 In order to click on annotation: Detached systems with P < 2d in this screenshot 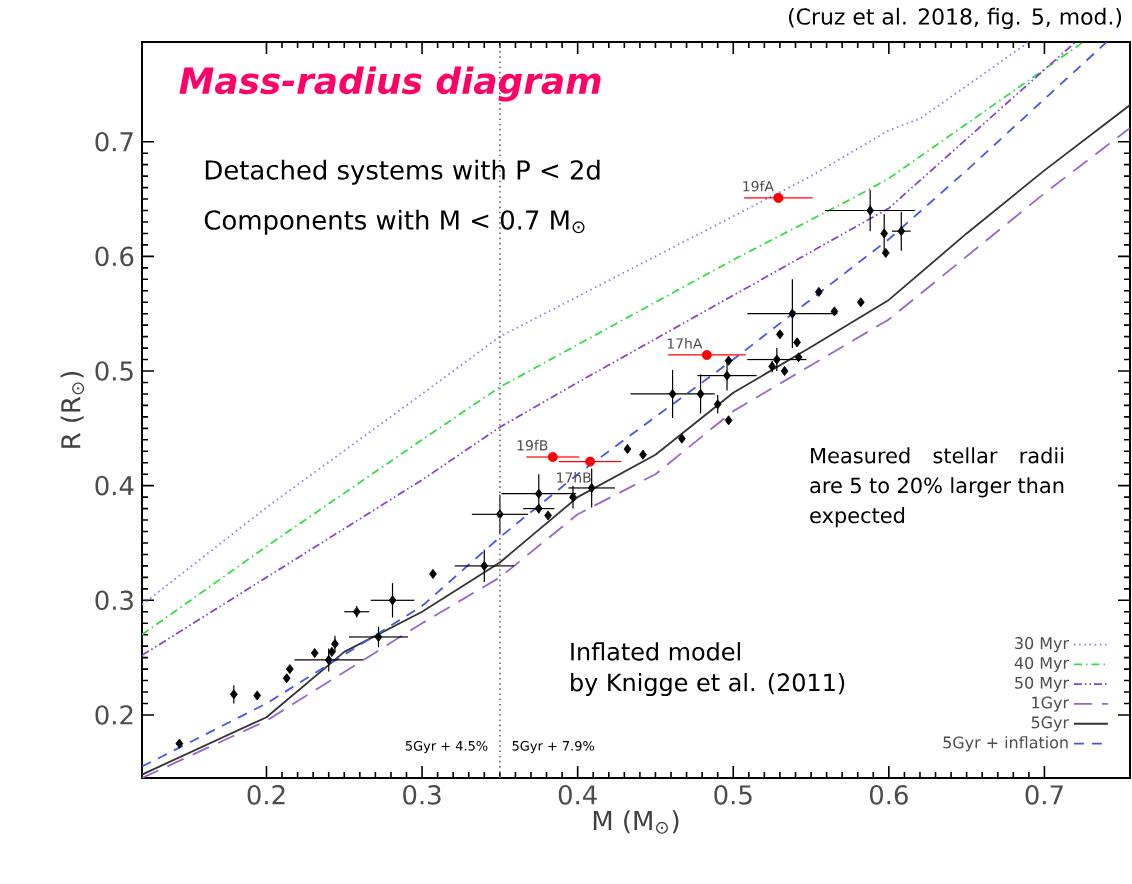, I will do `click(402, 172)`.